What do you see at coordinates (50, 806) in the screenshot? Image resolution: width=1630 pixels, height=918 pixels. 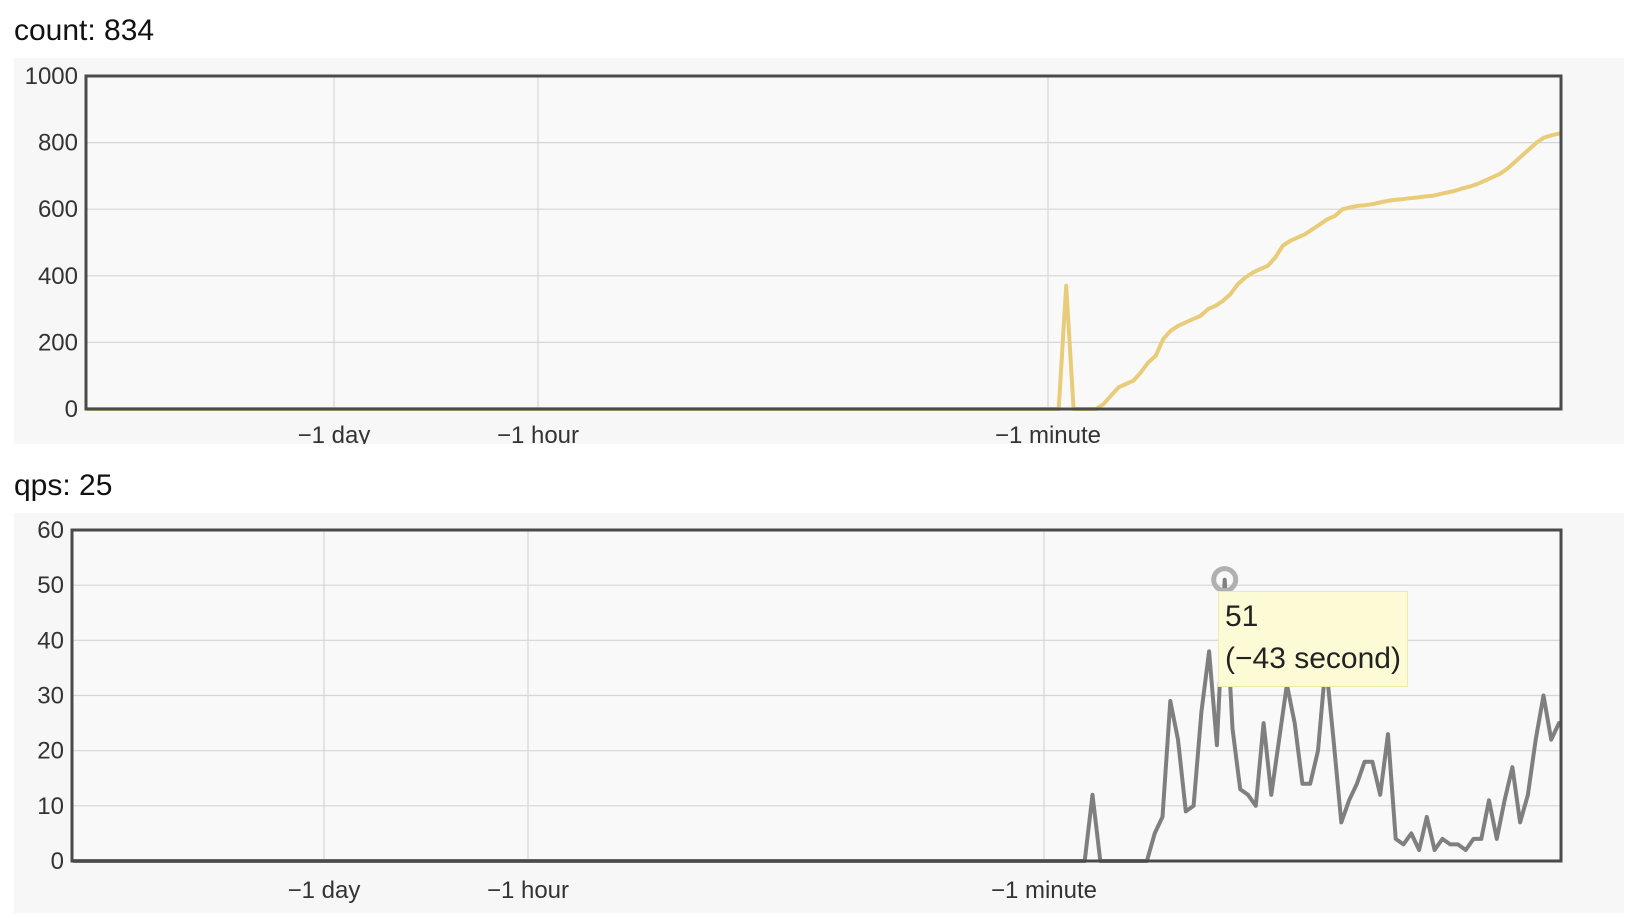 I see `y-tick-label: 10` at bounding box center [50, 806].